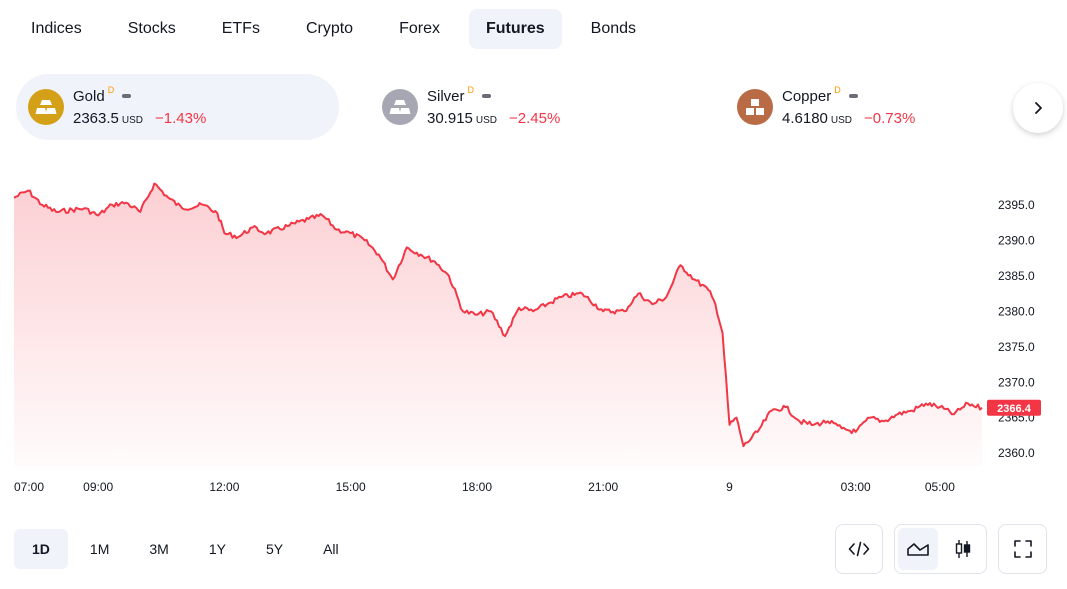 The width and height of the screenshot is (1067, 589). I want to click on next-symbols-button, so click(1038, 108).